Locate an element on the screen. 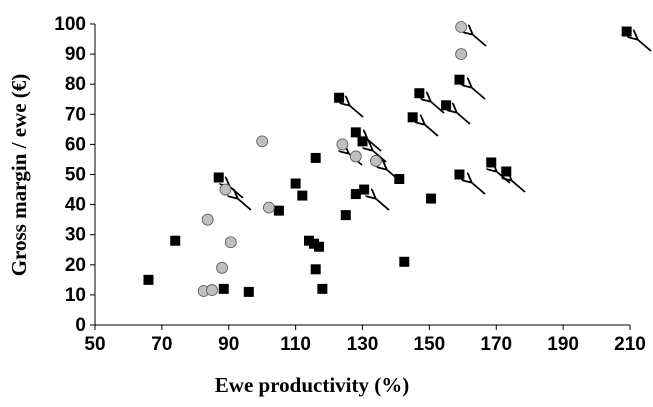  x-tick-label: 110 is located at coordinates (295, 344).